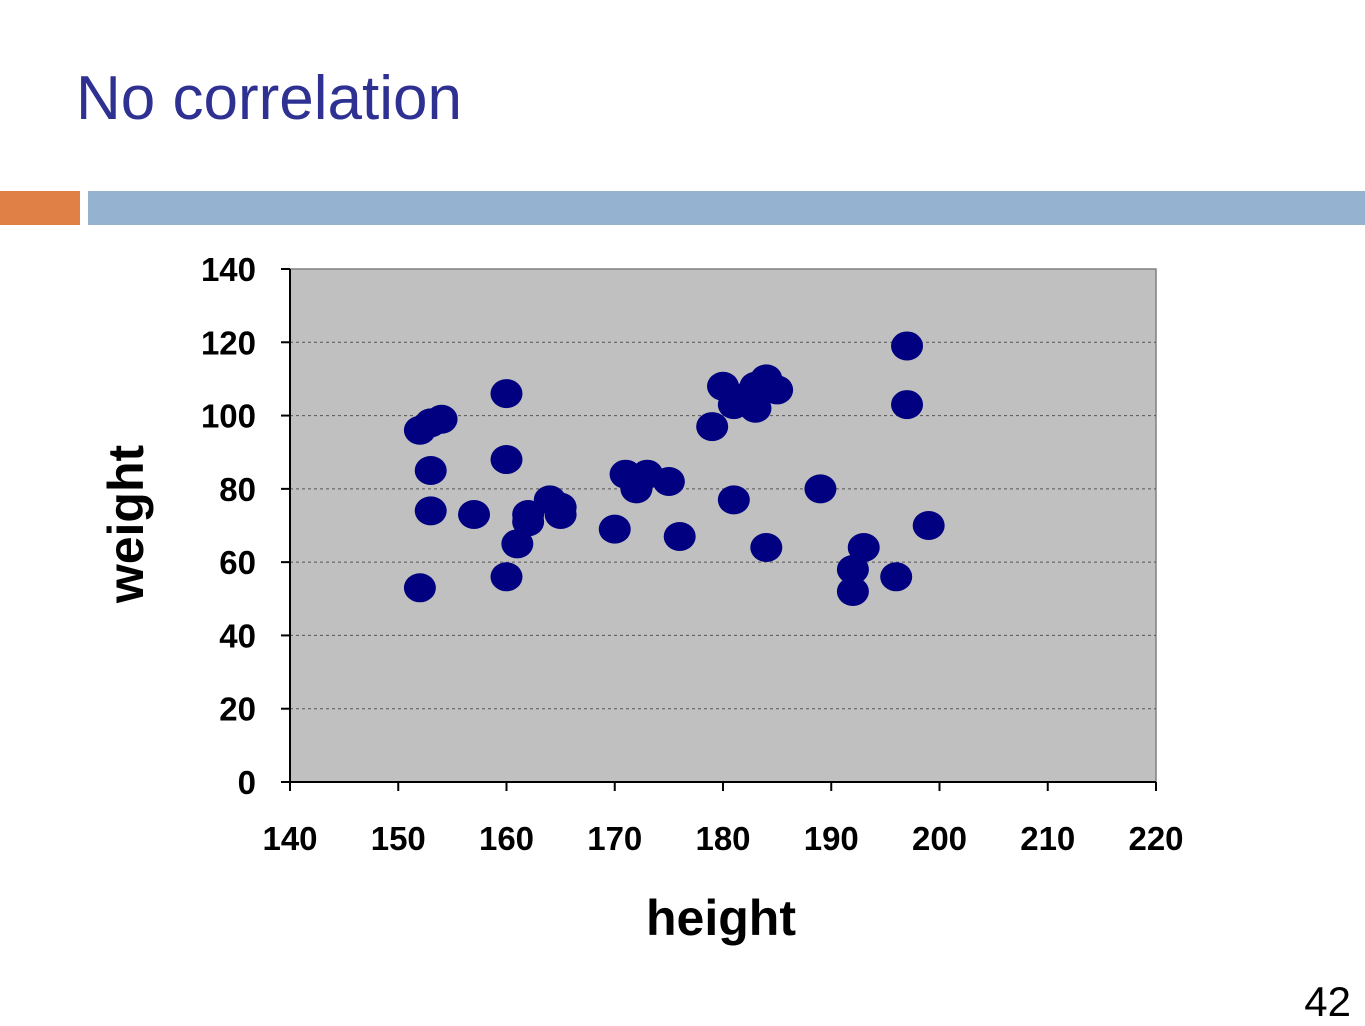 The height and width of the screenshot is (1026, 1365). I want to click on x-tick-label: 140, so click(289, 838).